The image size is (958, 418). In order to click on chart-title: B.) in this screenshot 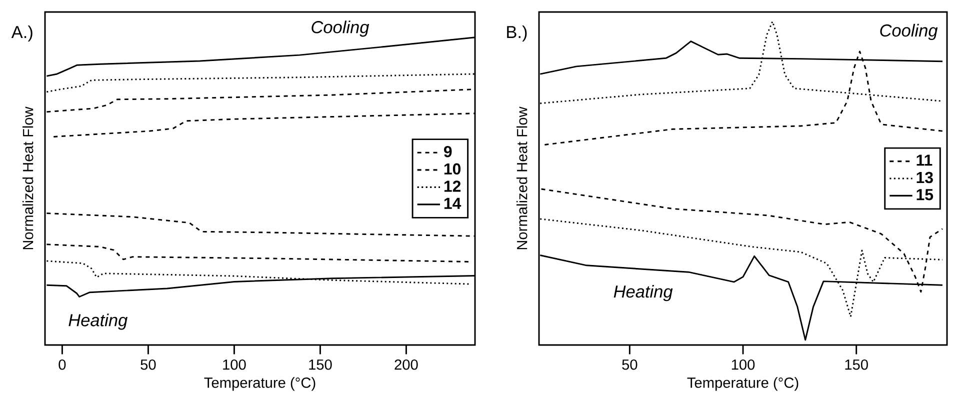, I will do `click(517, 33)`.